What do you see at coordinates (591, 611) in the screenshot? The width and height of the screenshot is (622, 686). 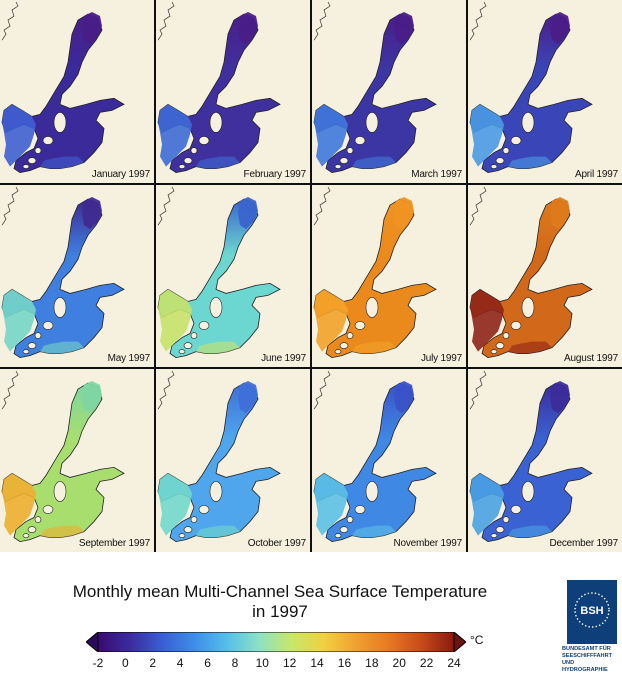 I see `logo-mark: BSH` at bounding box center [591, 611].